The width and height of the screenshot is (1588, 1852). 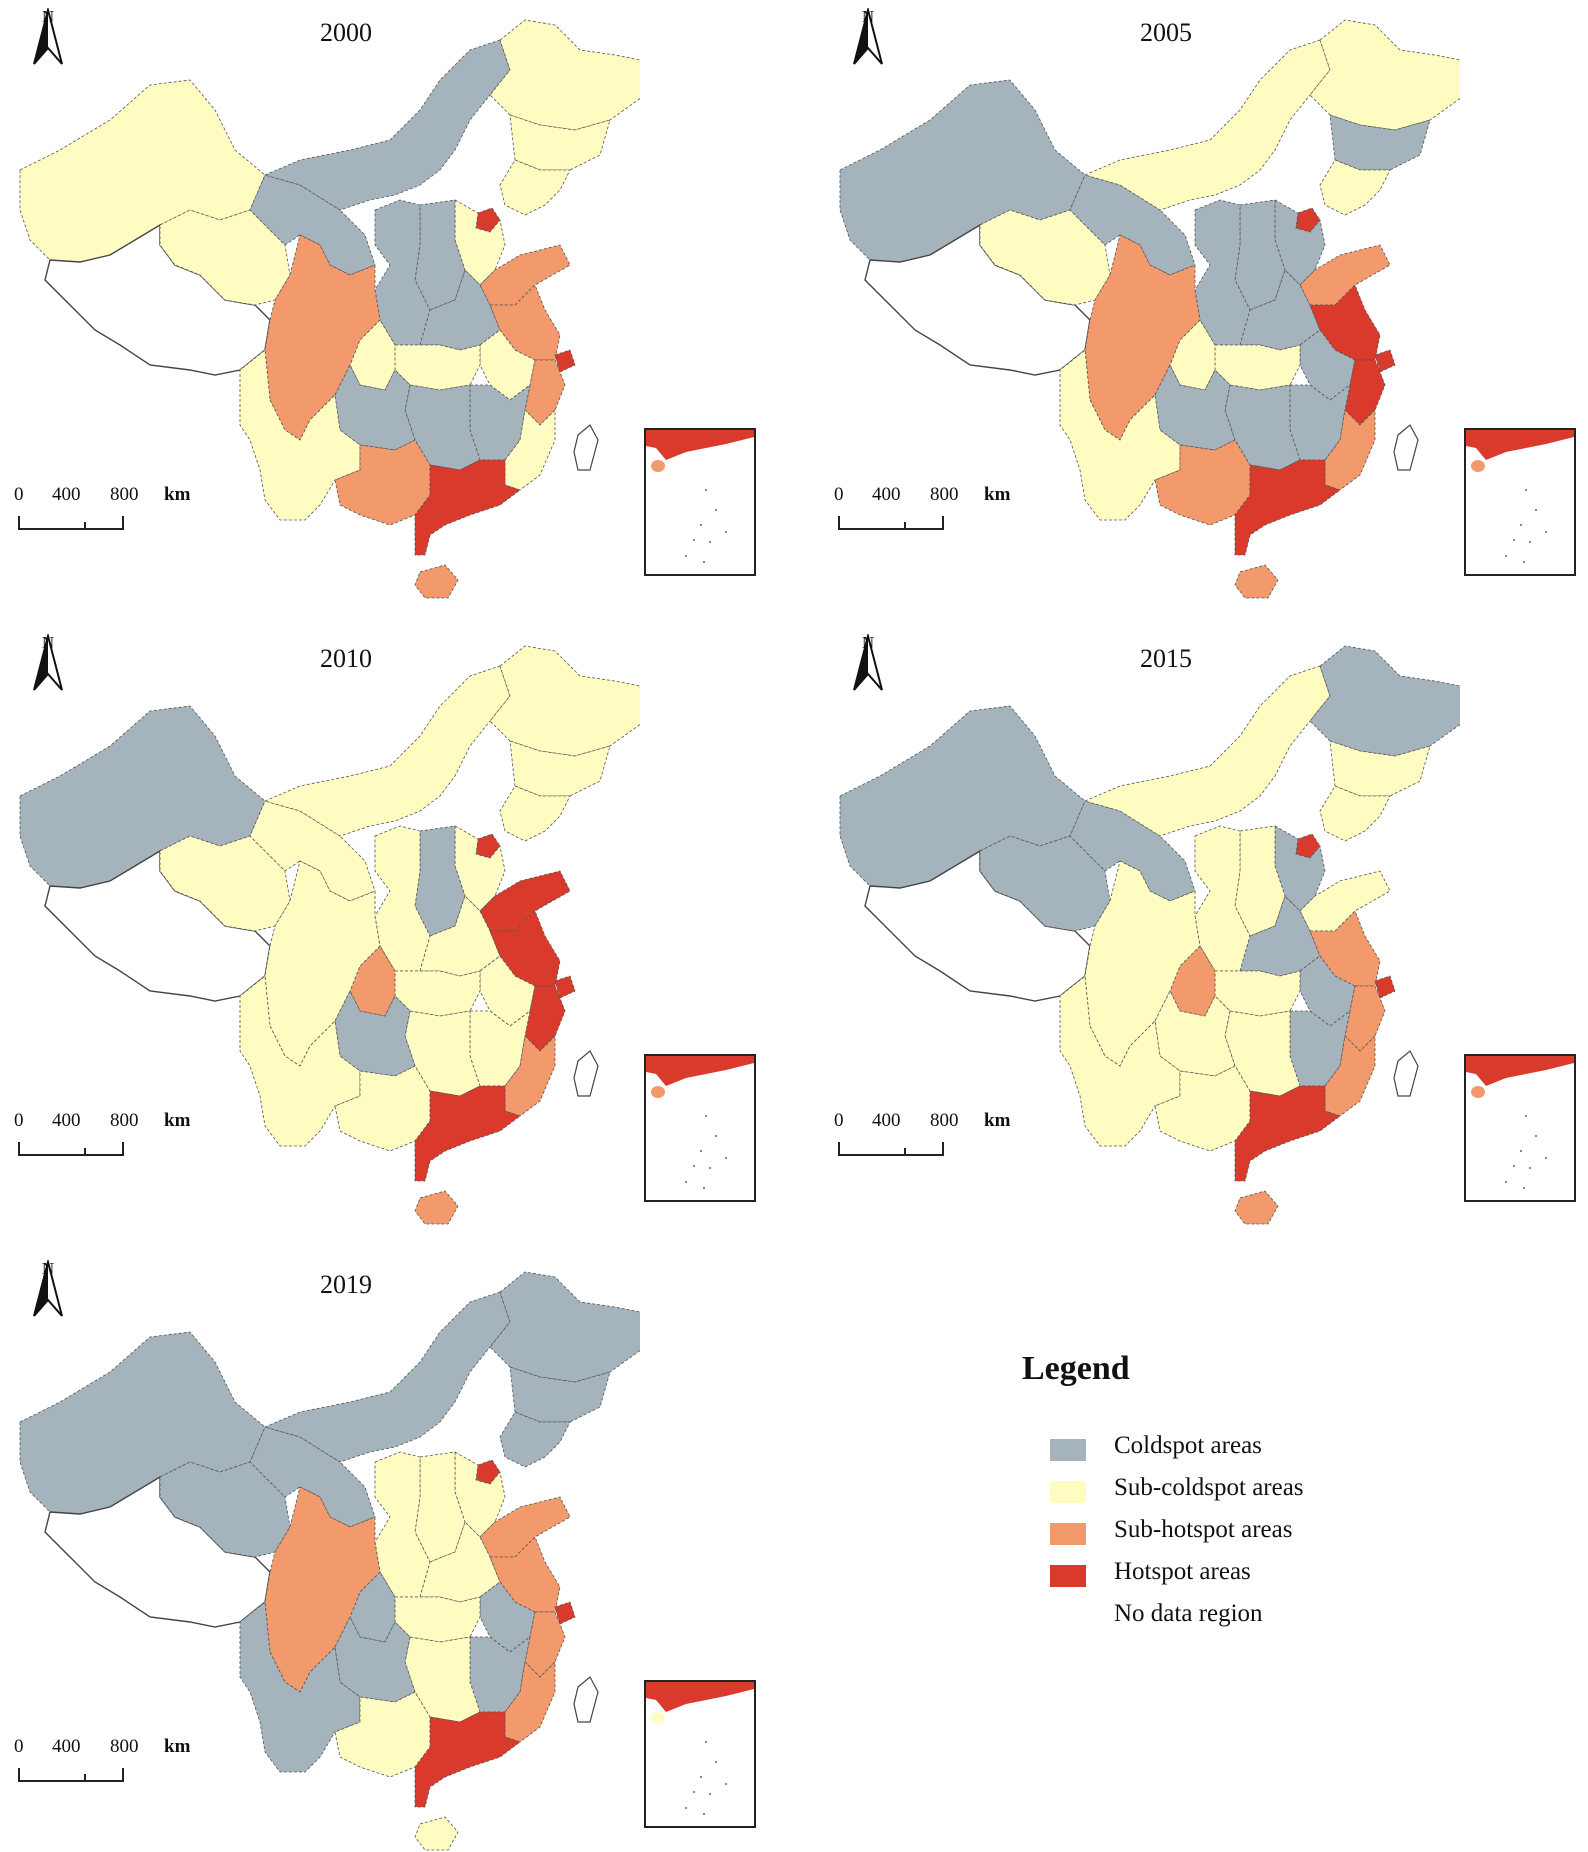 What do you see at coordinates (19, 494) in the screenshot?
I see `scale-tick: 0` at bounding box center [19, 494].